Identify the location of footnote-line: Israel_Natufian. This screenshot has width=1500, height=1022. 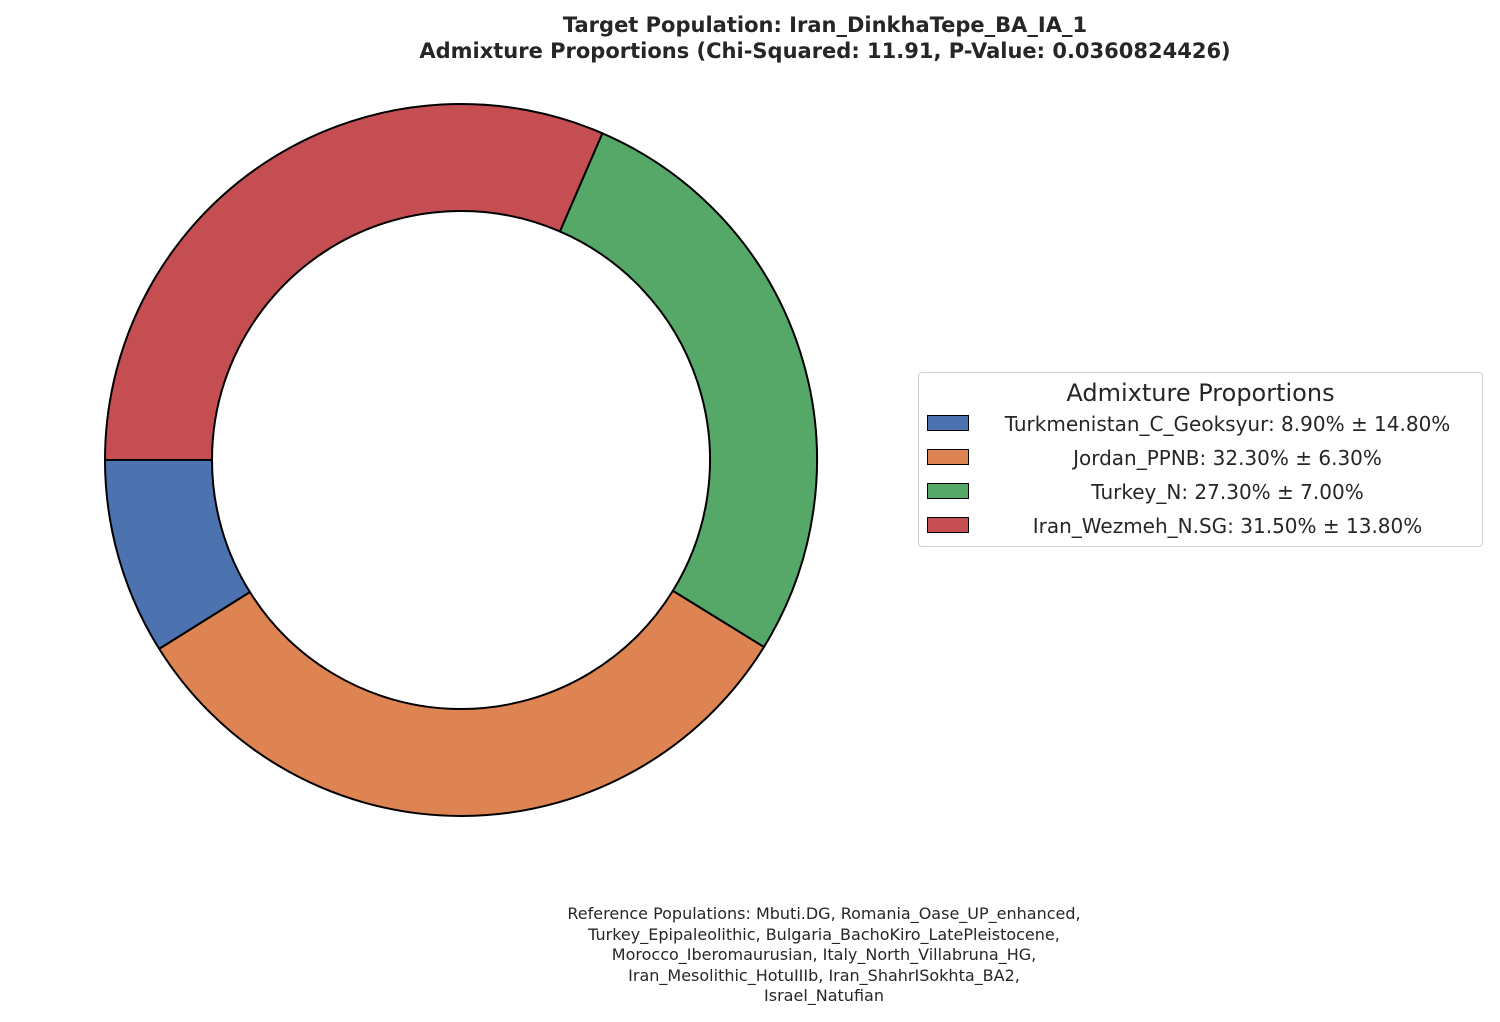
(824, 995).